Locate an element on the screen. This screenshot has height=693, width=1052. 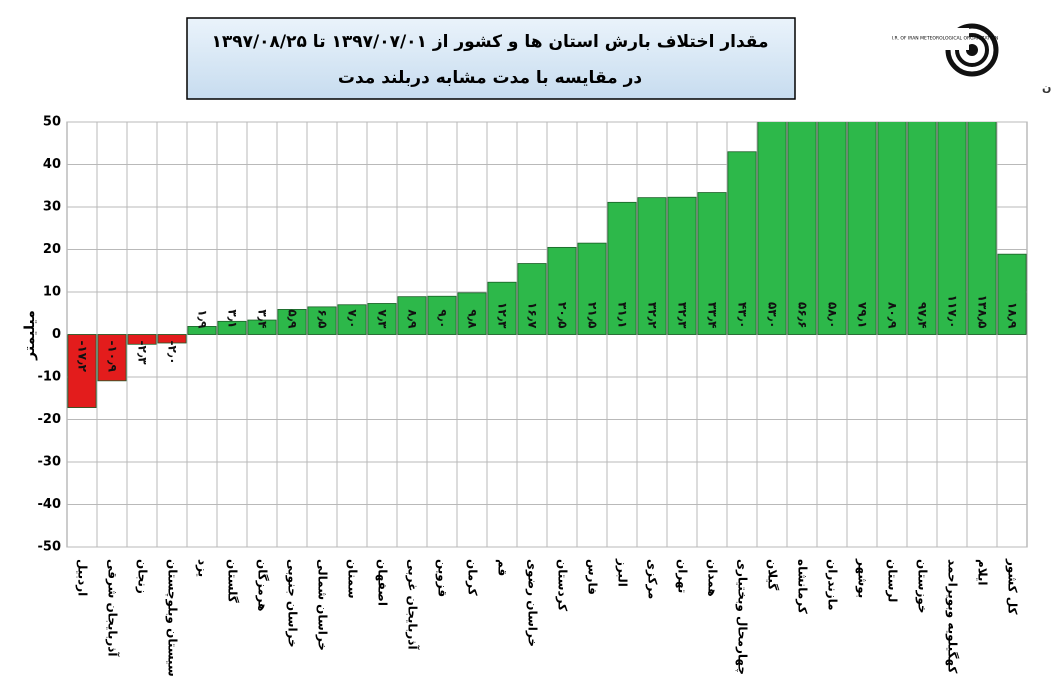
data-label: ۱۳۸٫۵ is located at coordinates (983, 312).